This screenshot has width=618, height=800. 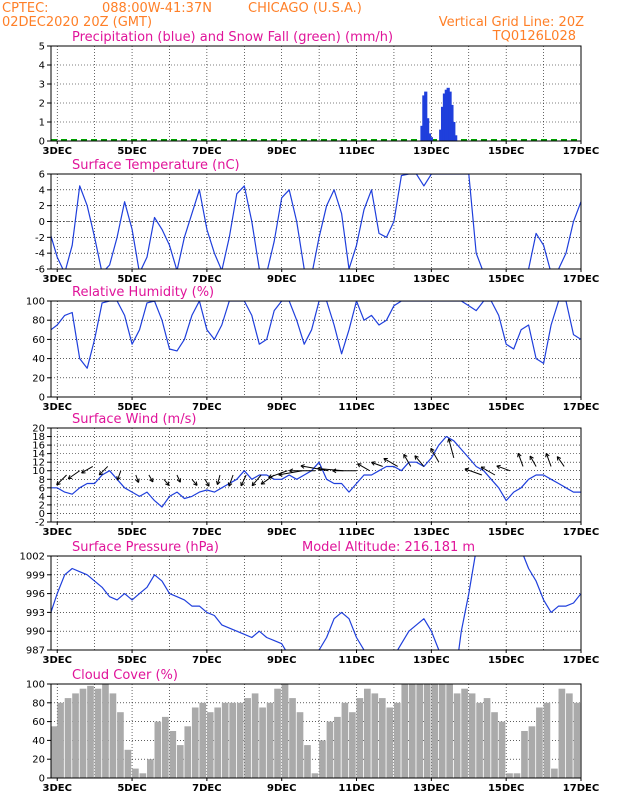 What do you see at coordinates (38, 437) in the screenshot?
I see `y-tick-label: 18` at bounding box center [38, 437].